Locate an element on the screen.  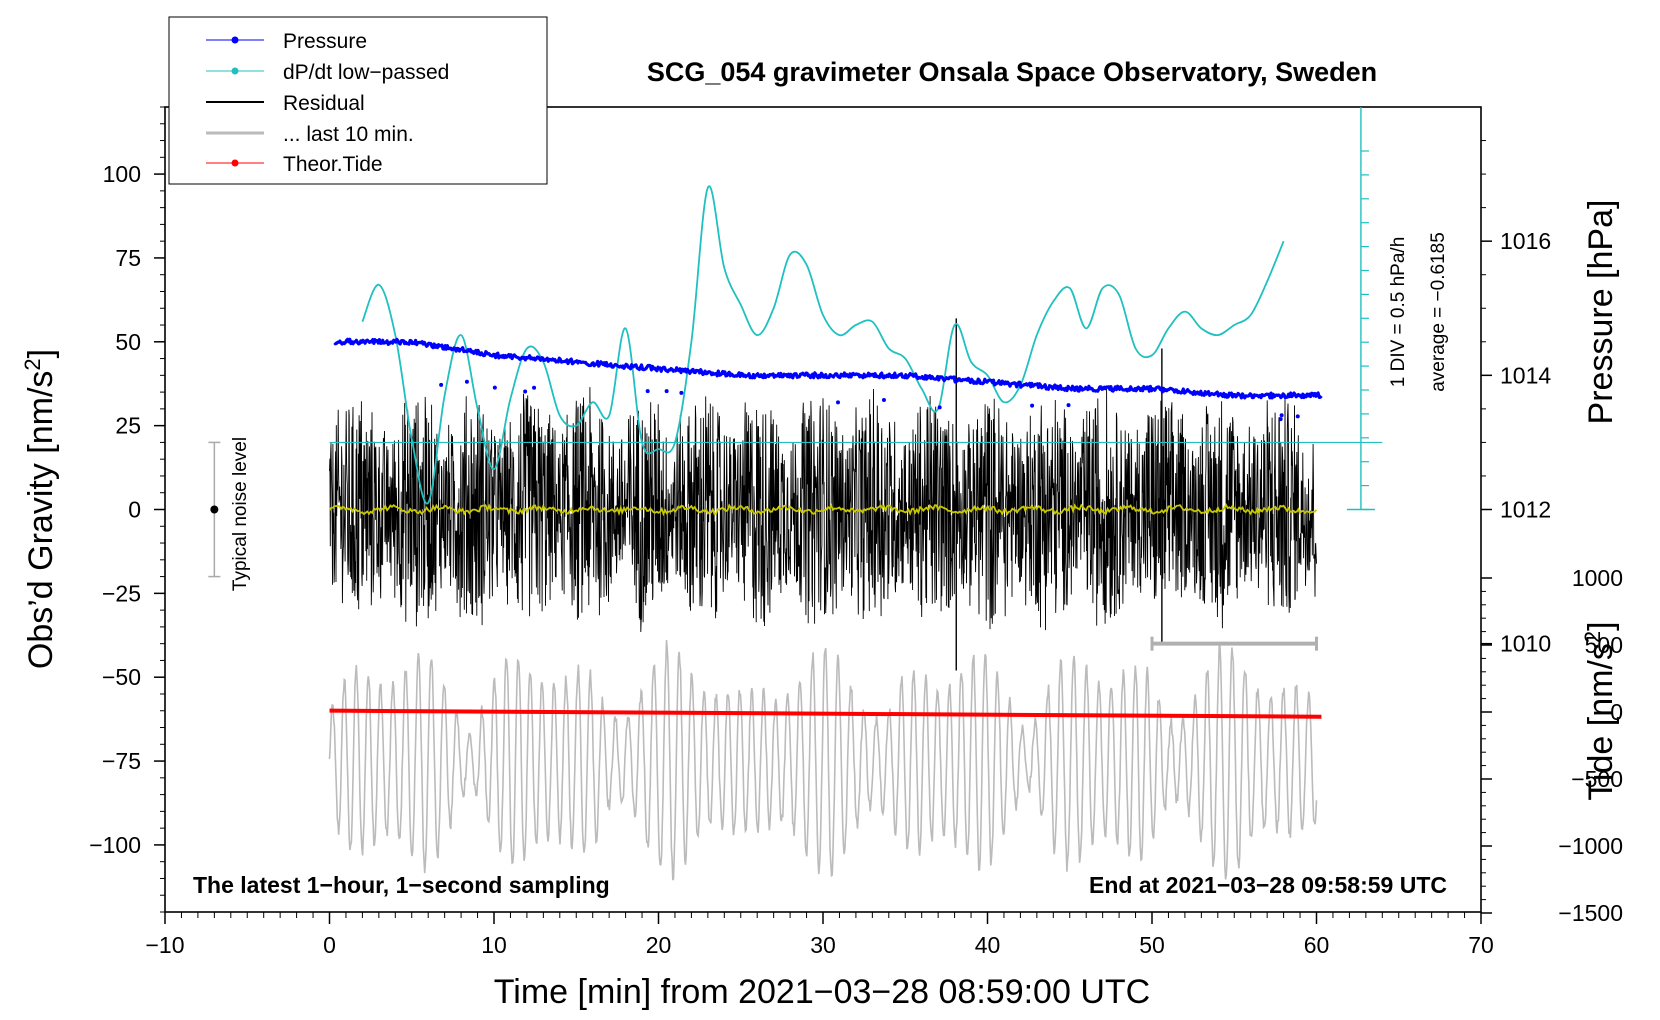
overlay-annotations is located at coordinates (763, 546).